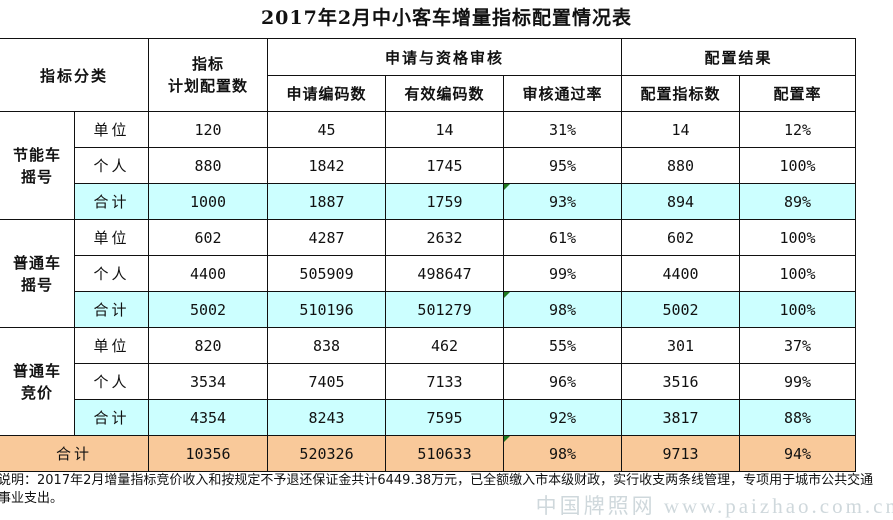  I want to click on cell-alloc: 3817, so click(681, 417).